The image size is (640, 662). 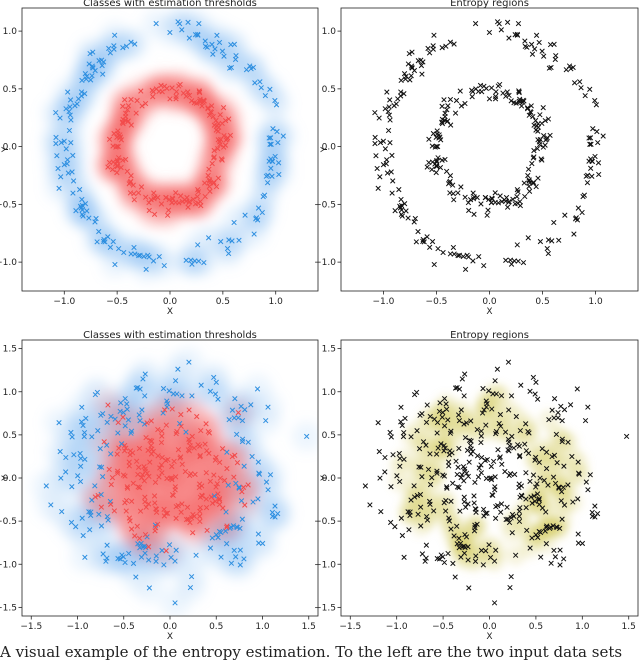 What do you see at coordinates (10, 350) in the screenshot?
I see `y-tick-label: 1.5` at bounding box center [10, 350].